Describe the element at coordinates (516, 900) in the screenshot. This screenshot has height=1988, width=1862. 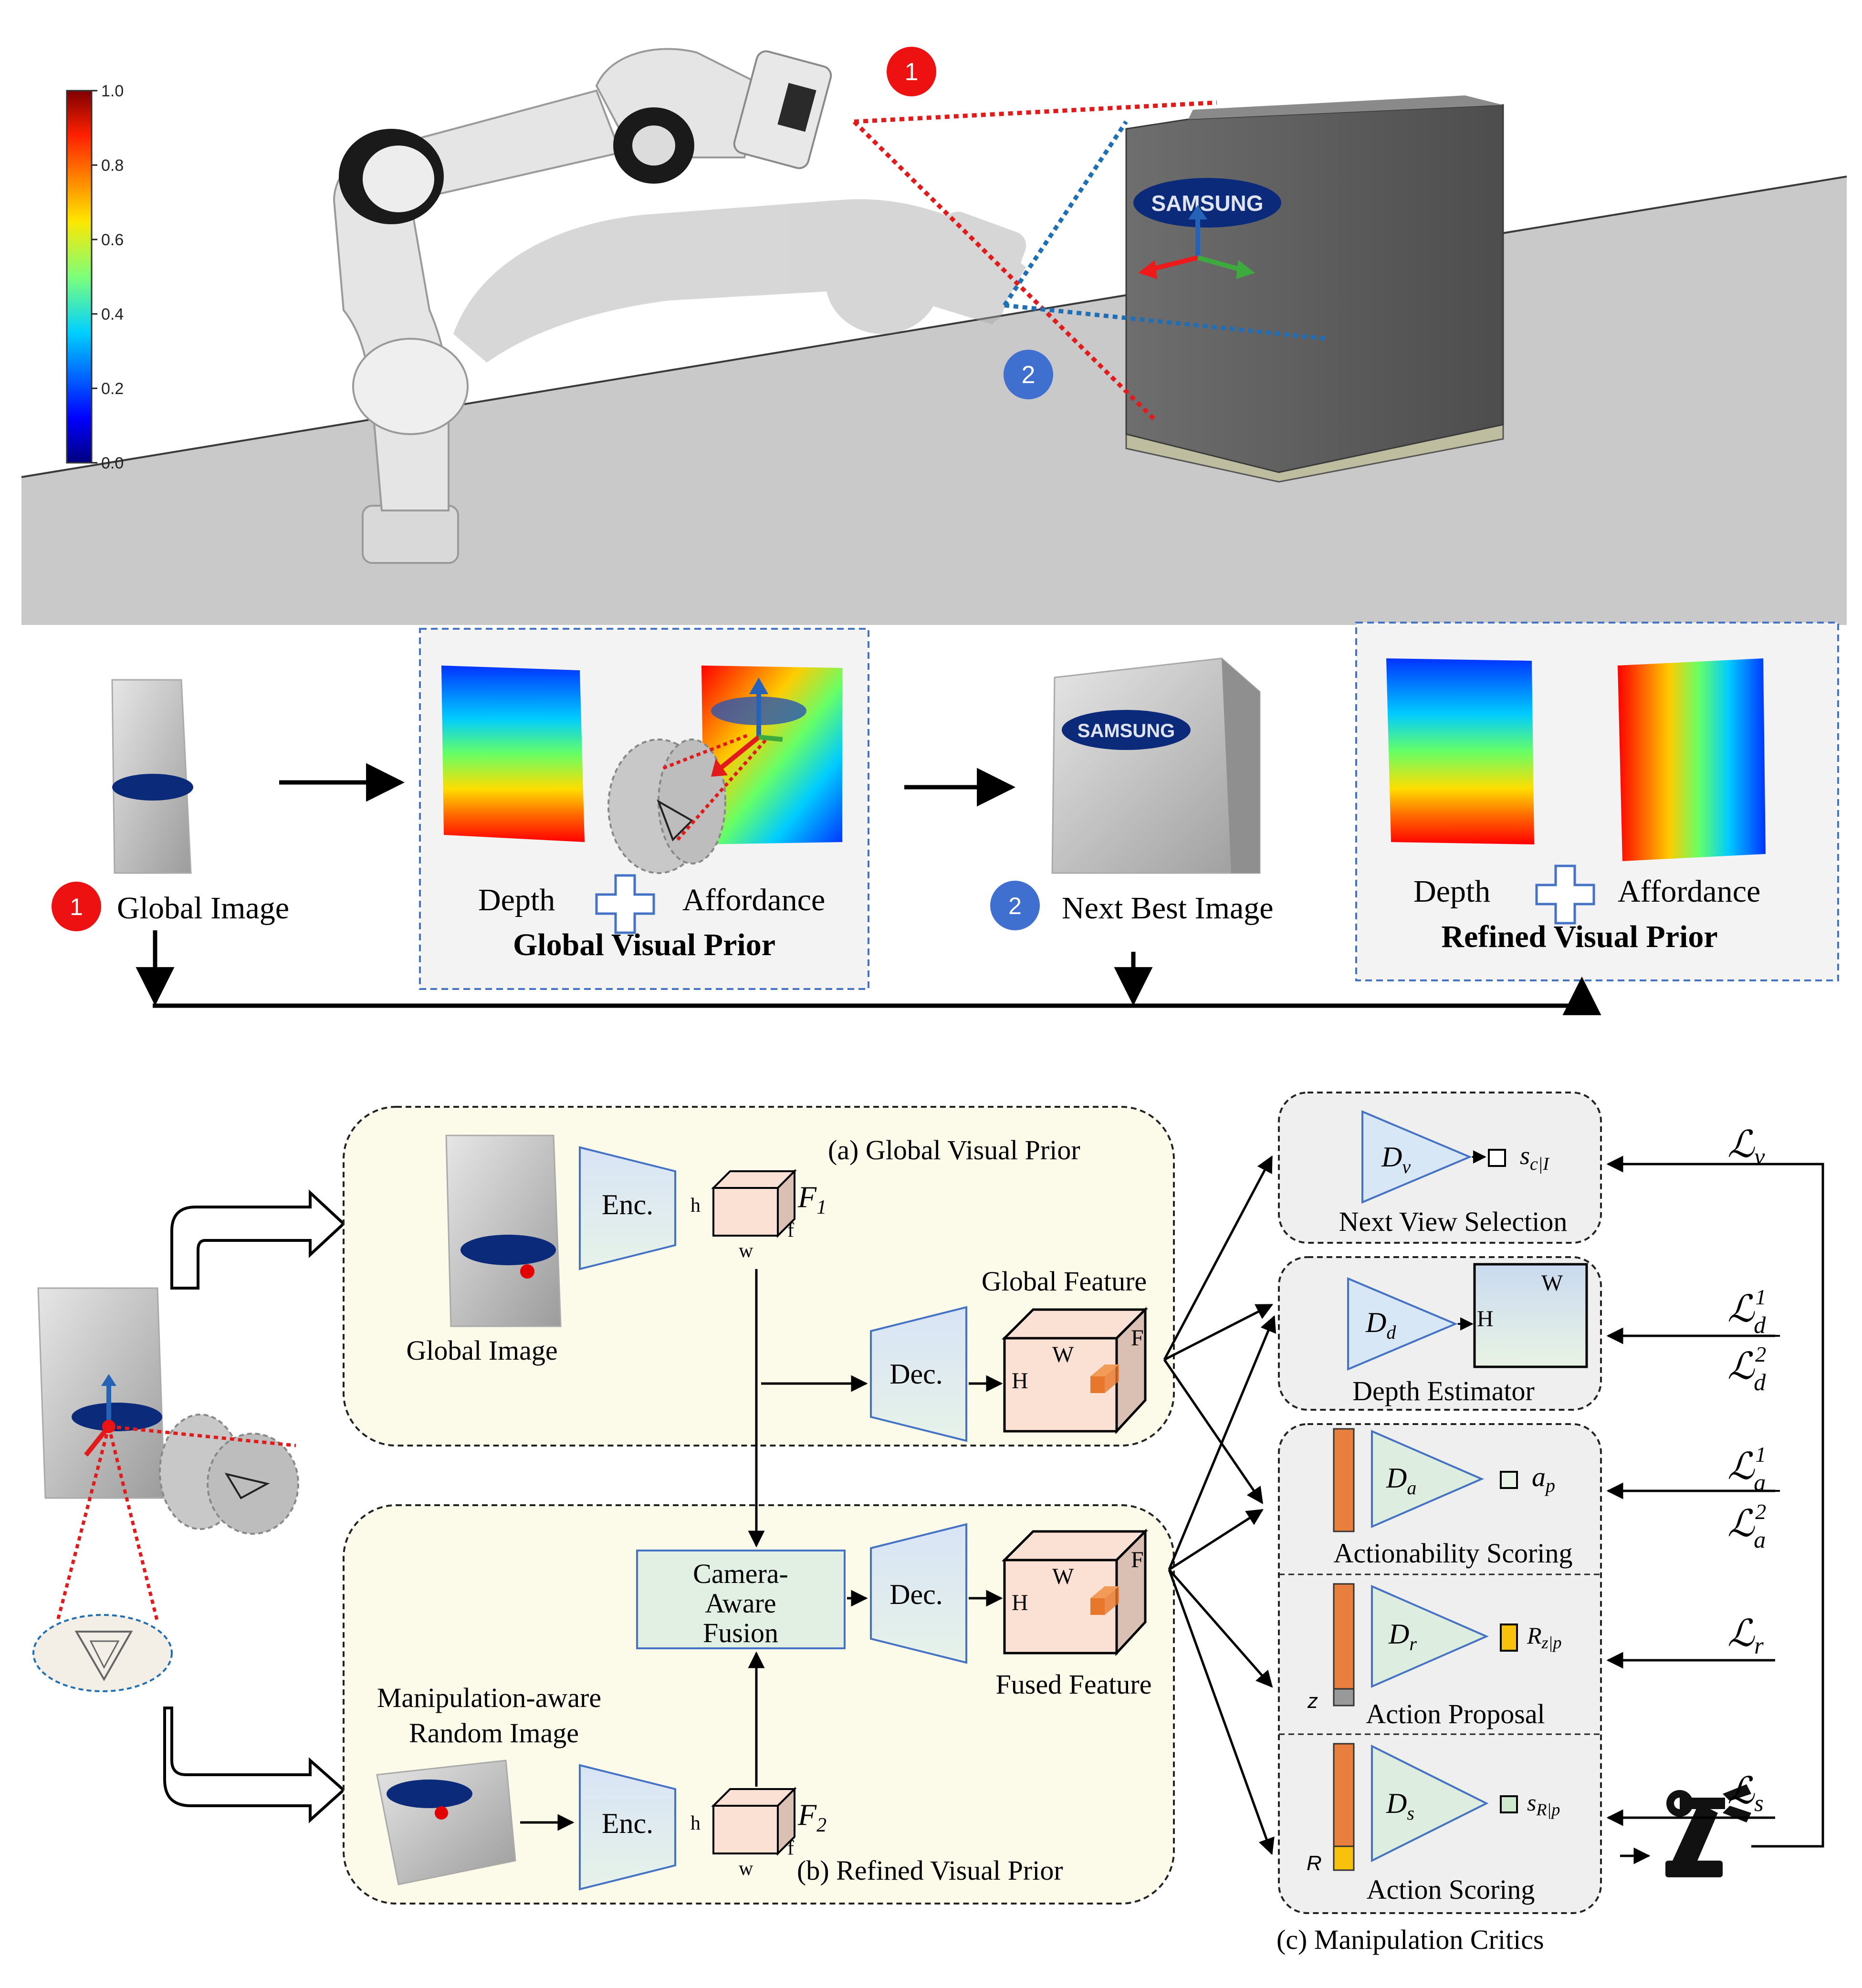
I see `global-depth-label: Depth` at that location.